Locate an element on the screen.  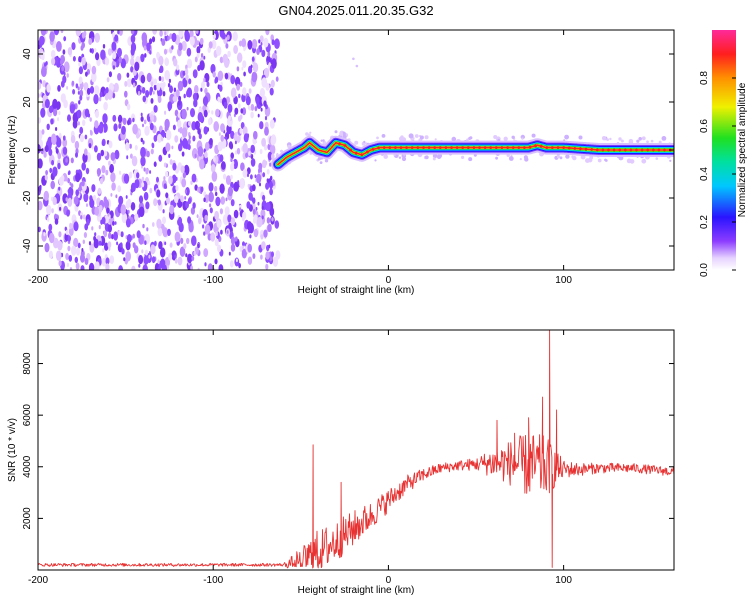
y-tick-label: -20 is located at coordinates (27, 197).